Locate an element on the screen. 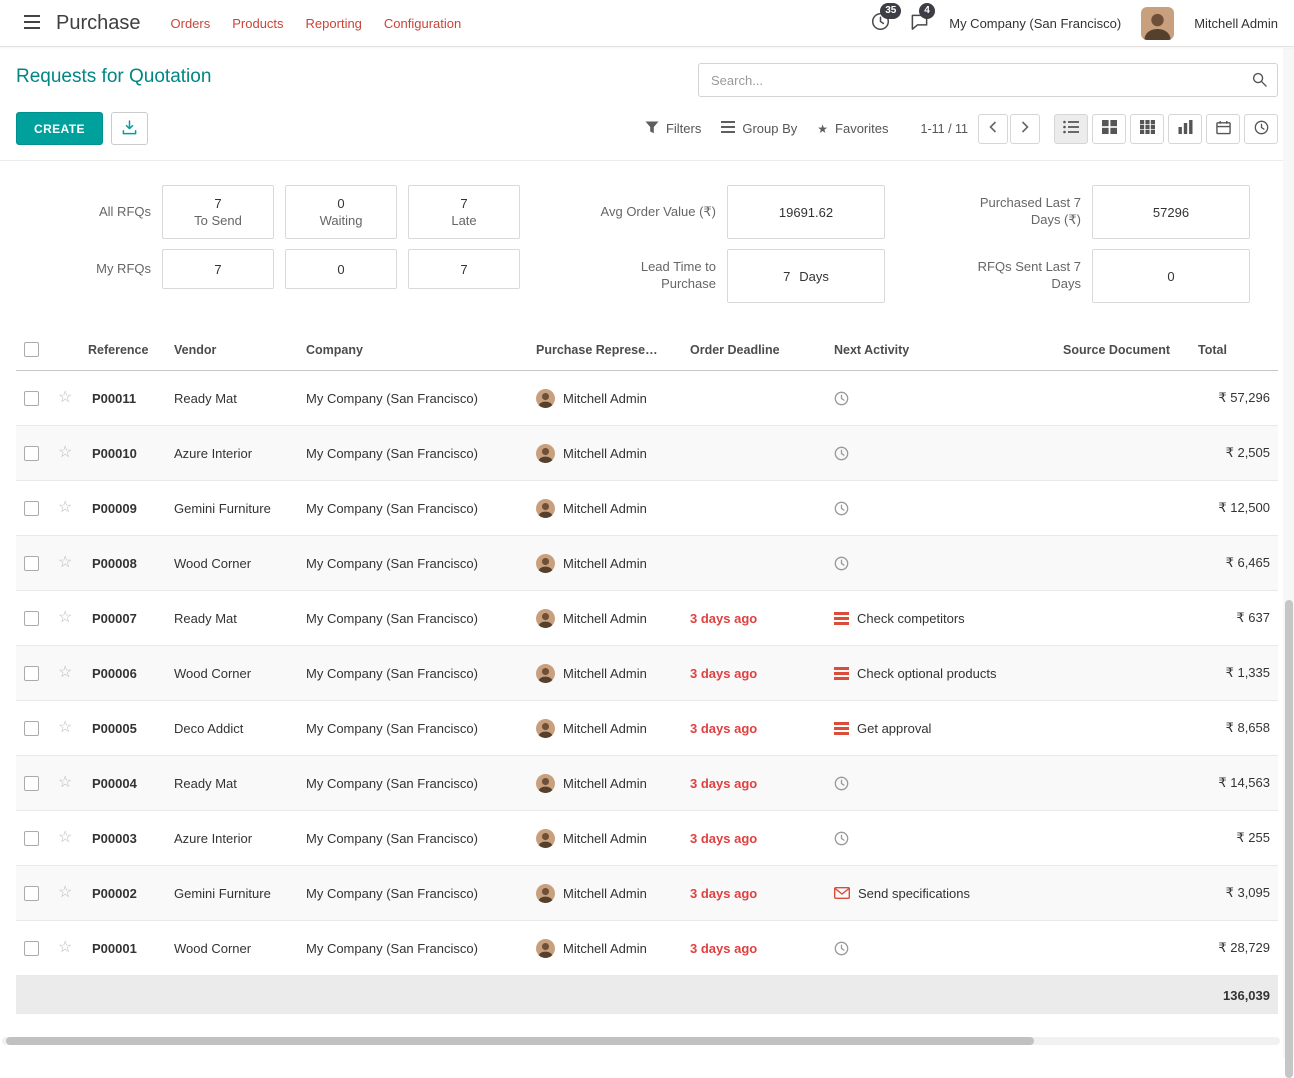 This screenshot has width=1294, height=1078. representative-avatar is located at coordinates (545, 453).